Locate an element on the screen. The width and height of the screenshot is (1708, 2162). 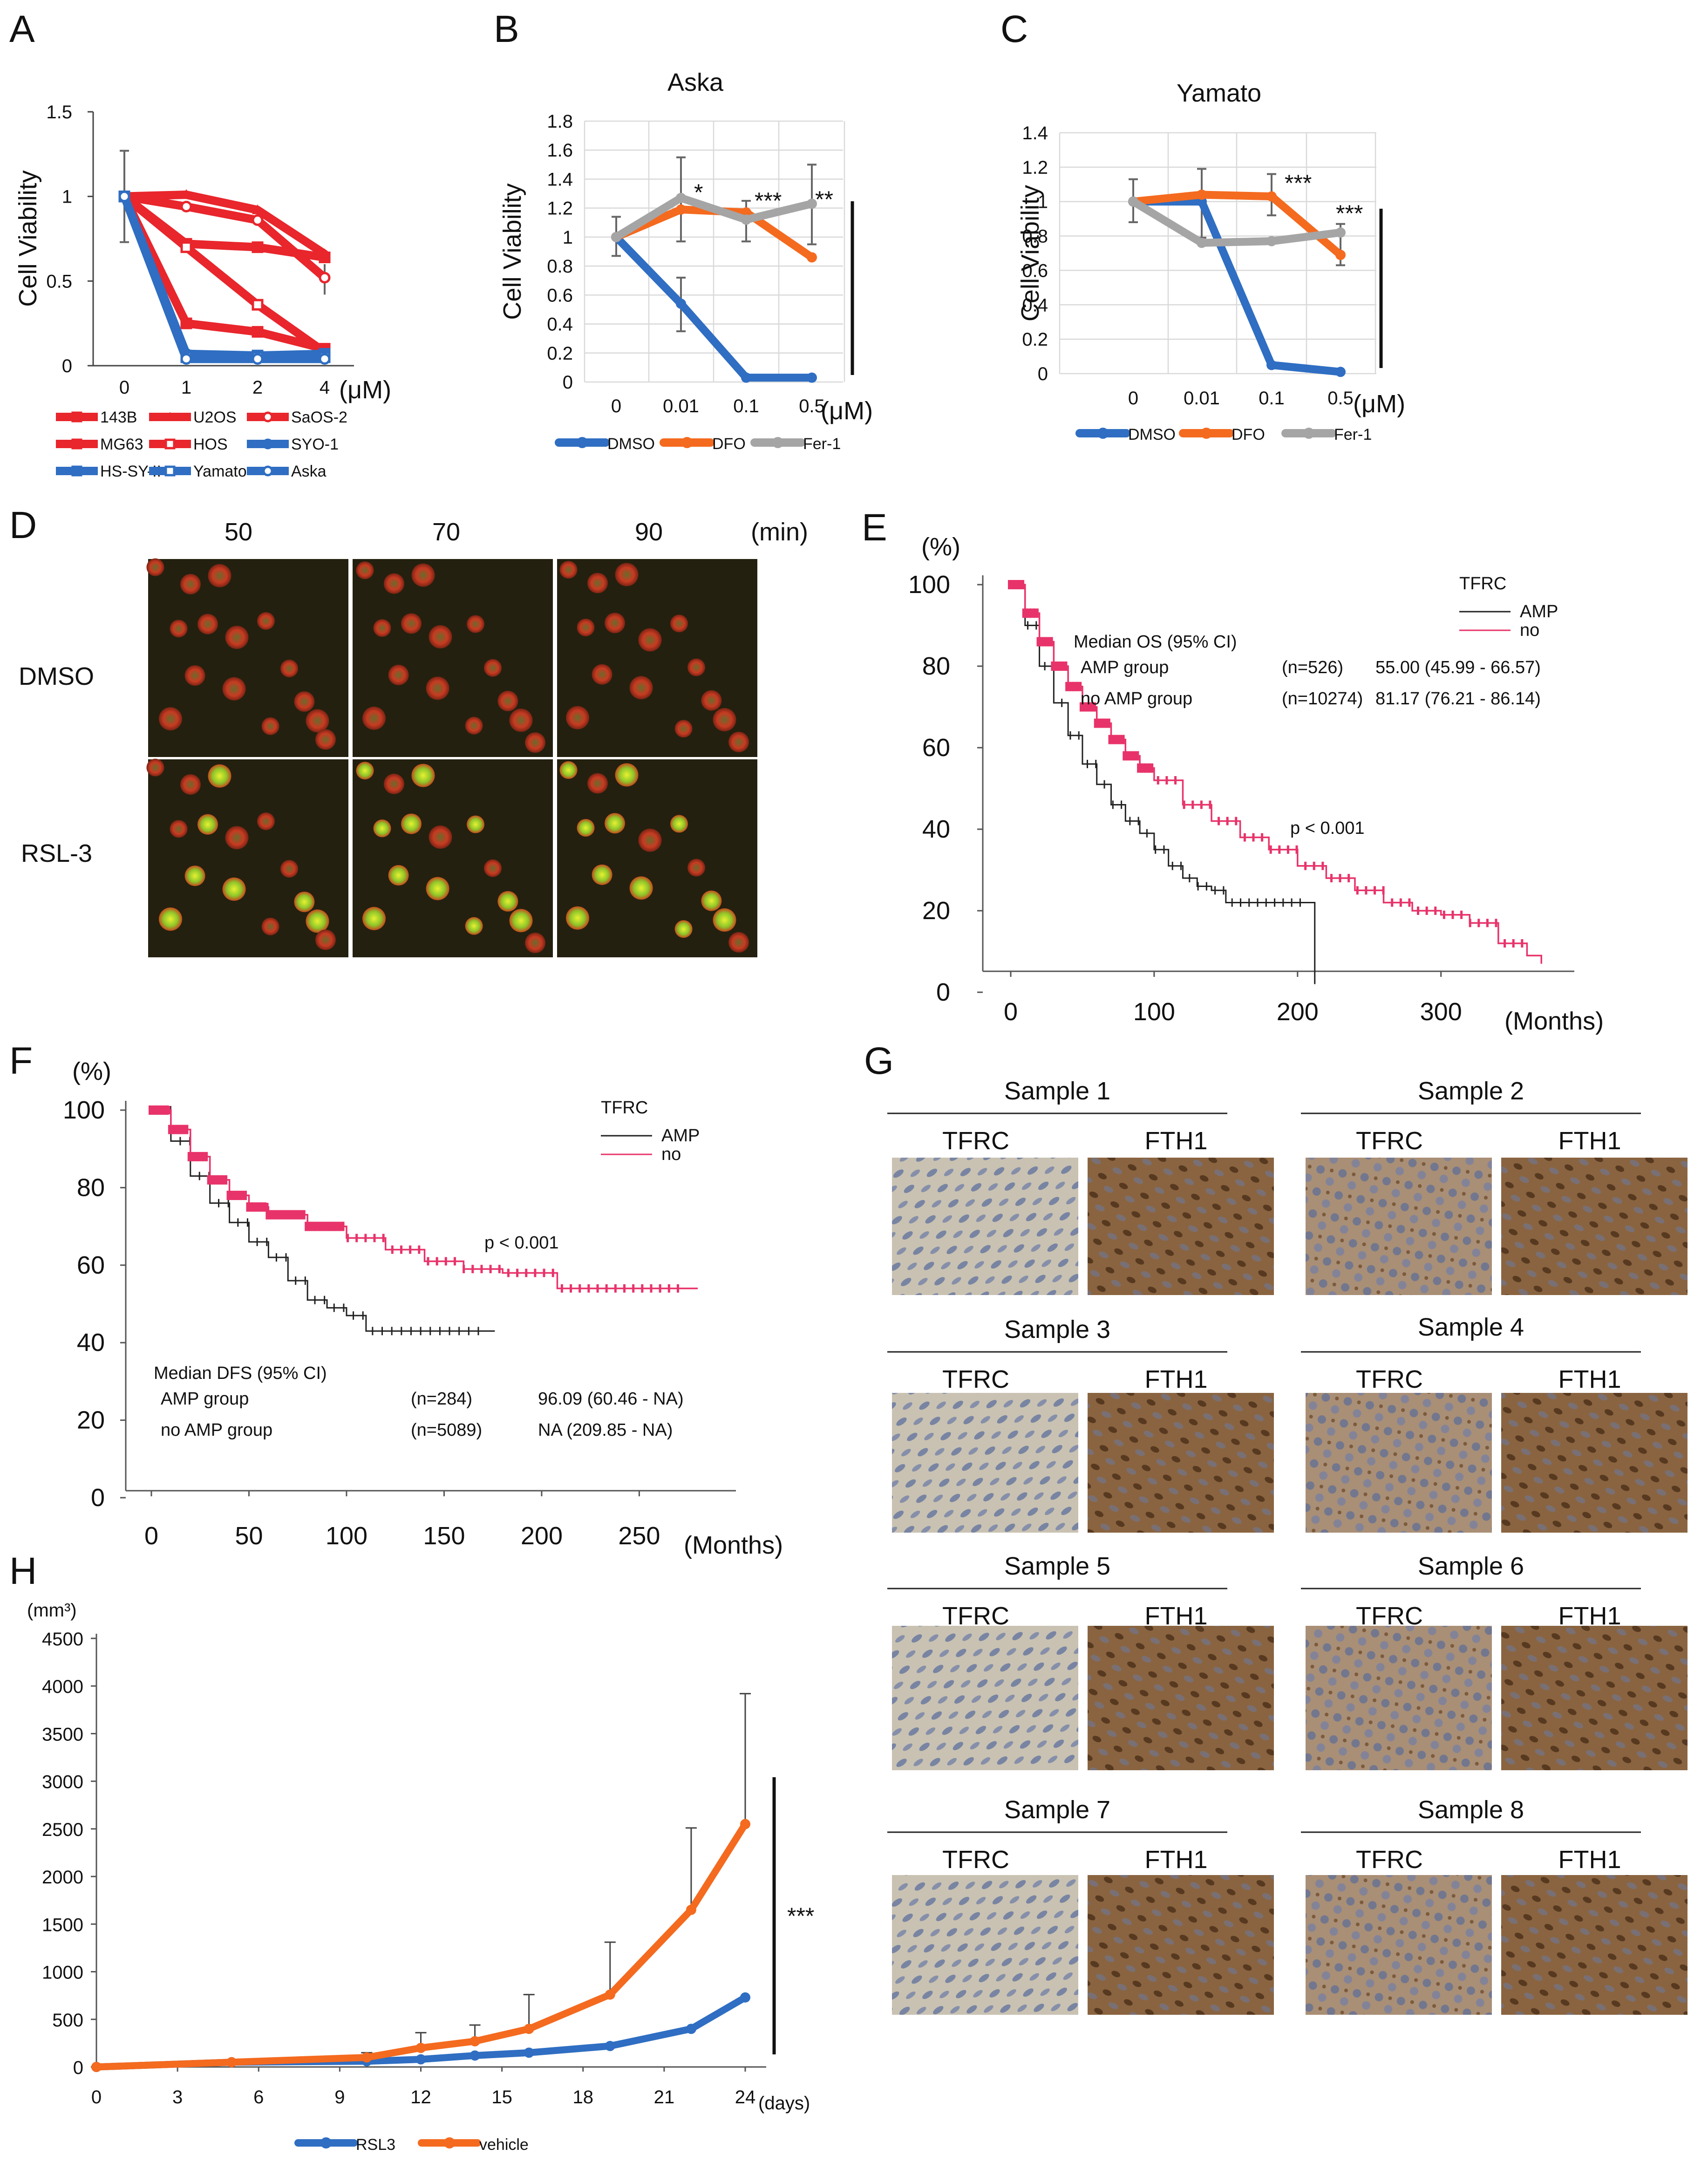
panel-label-F: F is located at coordinates (21, 1061).